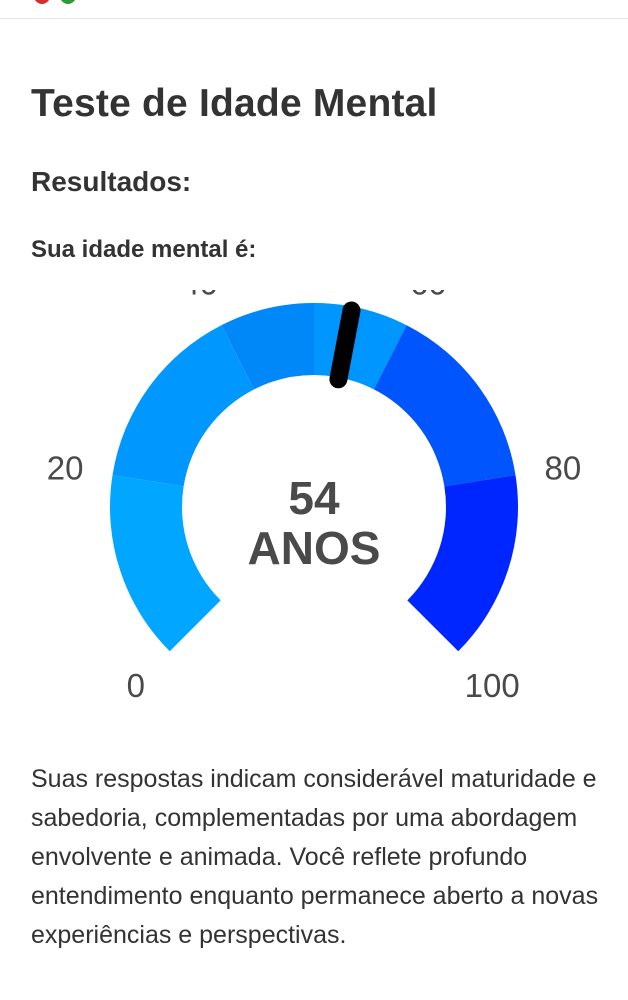  Describe the element at coordinates (144, 249) in the screenshot. I see `mental-age-subtitle: Sua idade mental é:` at that location.